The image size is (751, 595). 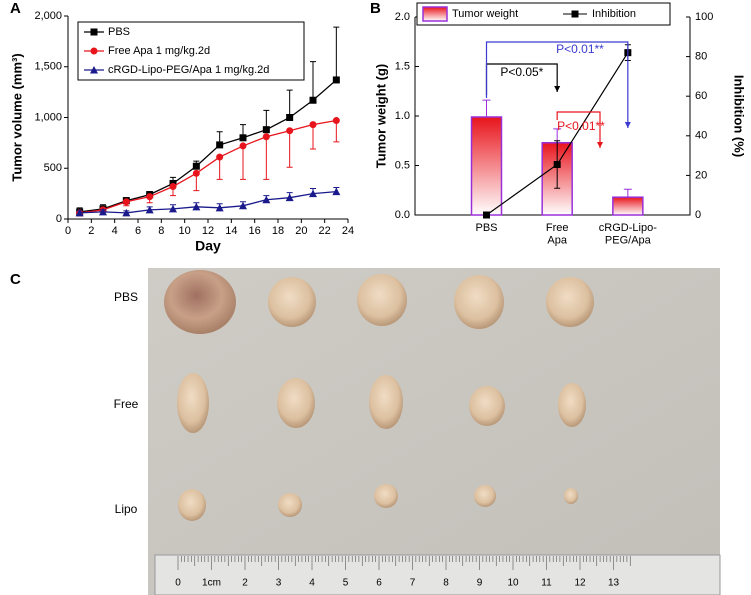 What do you see at coordinates (413, 583) in the screenshot?
I see `ruler-label: 7` at bounding box center [413, 583].